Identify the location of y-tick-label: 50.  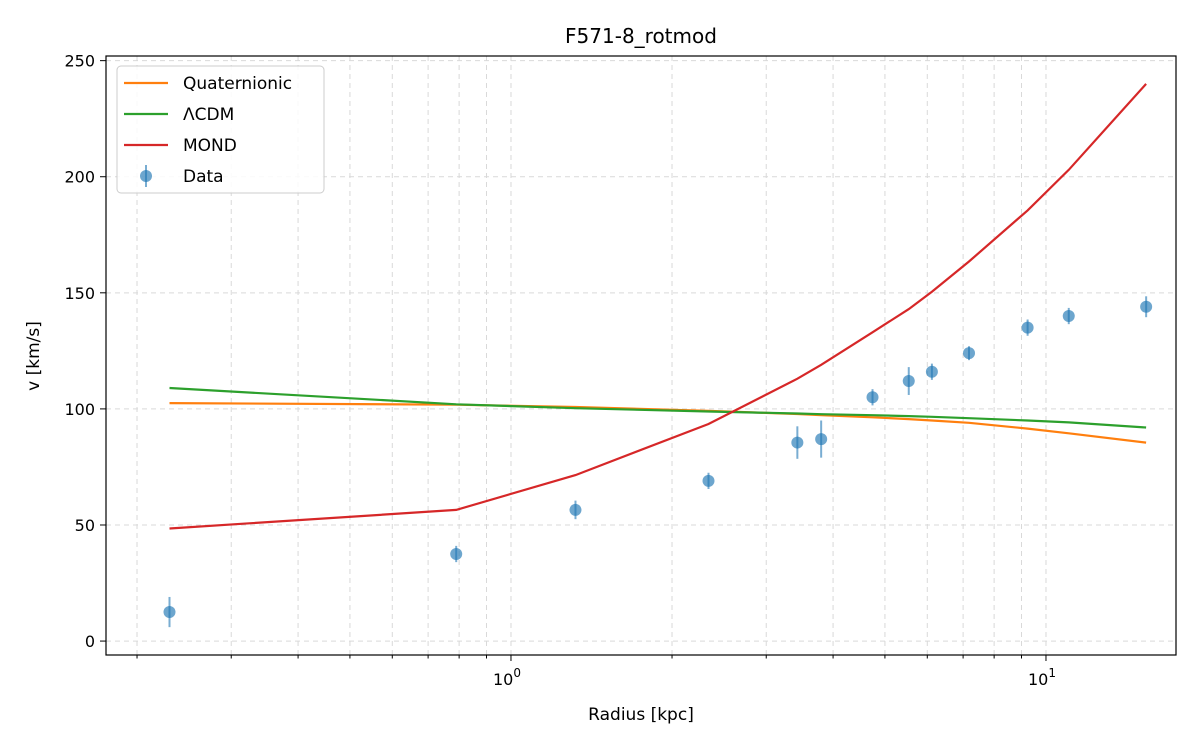
(85, 525).